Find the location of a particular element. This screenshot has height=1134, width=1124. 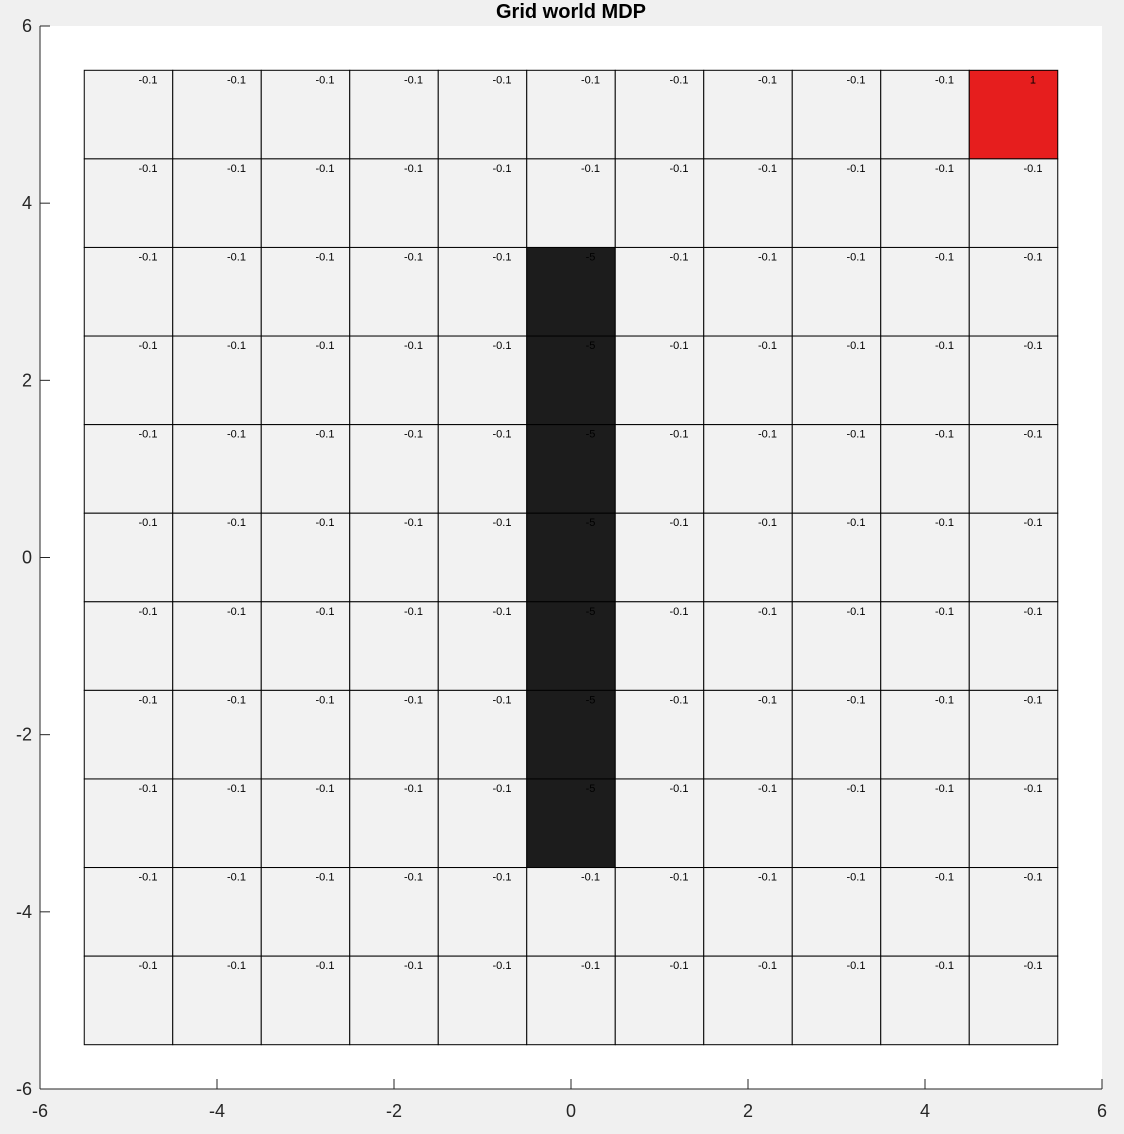

grid-cell-r4-c9 is located at coordinates (925, 469).